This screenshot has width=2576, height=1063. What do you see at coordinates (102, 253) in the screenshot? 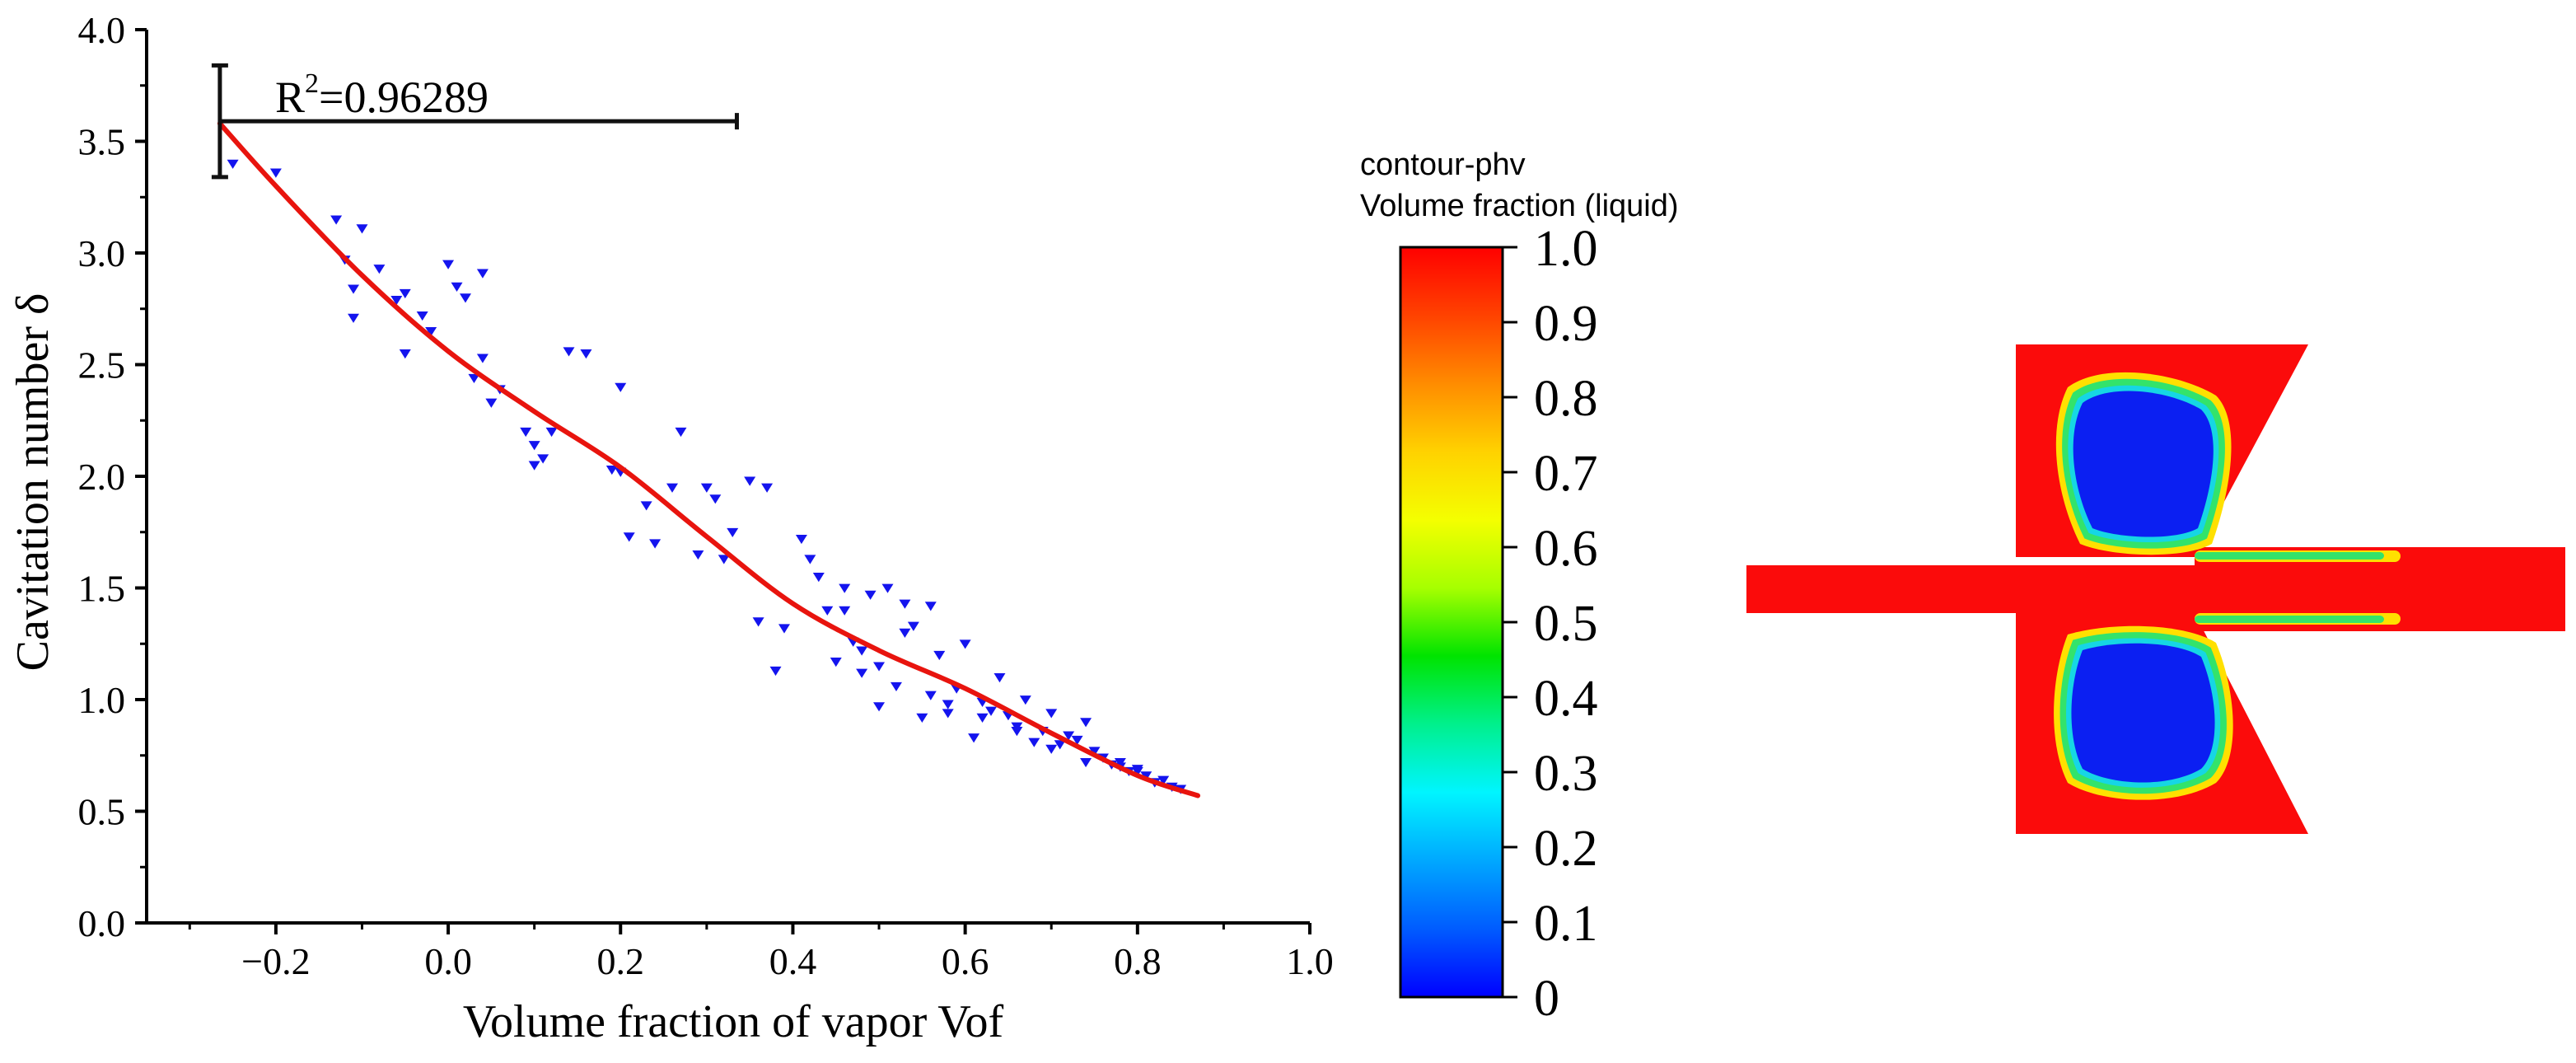
I see `y-tick-label: 3.0` at bounding box center [102, 253].